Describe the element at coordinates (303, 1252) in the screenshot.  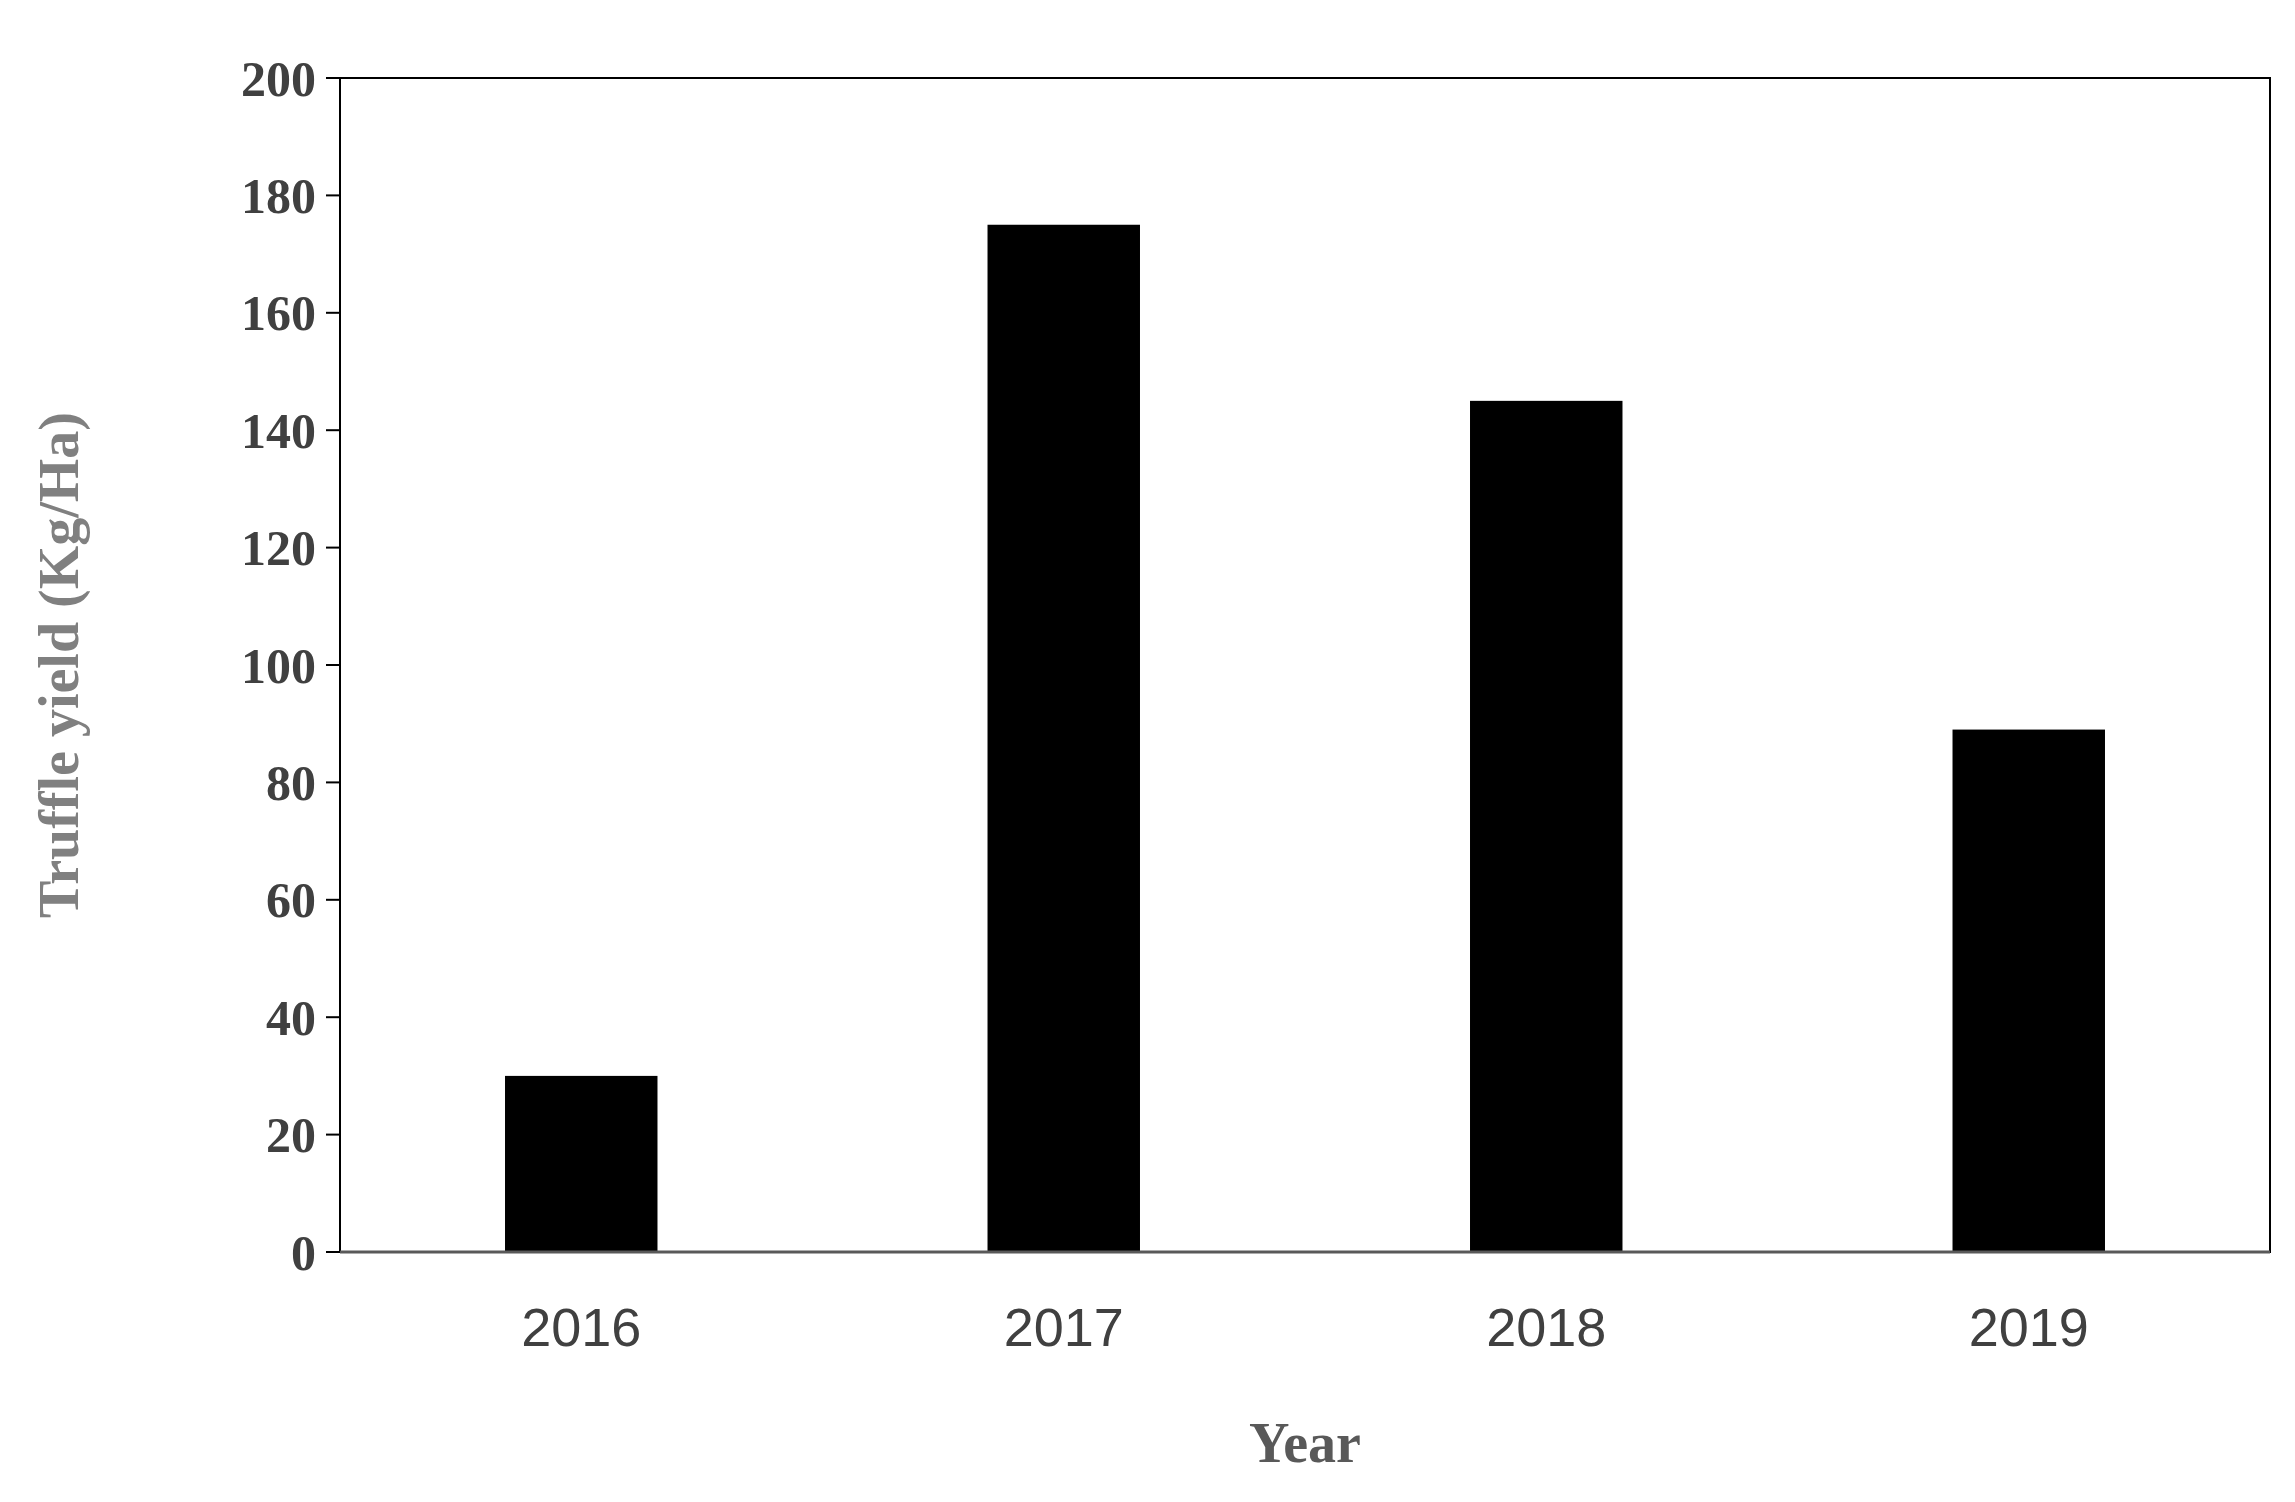
I see `y-tick-label: 0` at that location.